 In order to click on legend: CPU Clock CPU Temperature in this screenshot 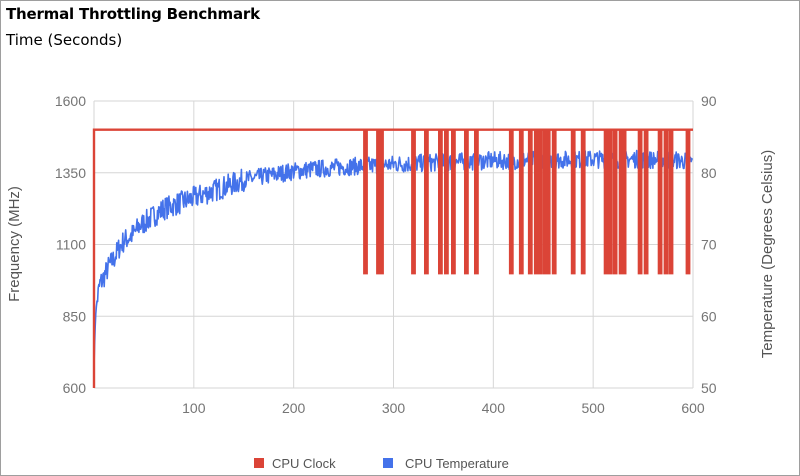, I will do `click(381, 463)`.